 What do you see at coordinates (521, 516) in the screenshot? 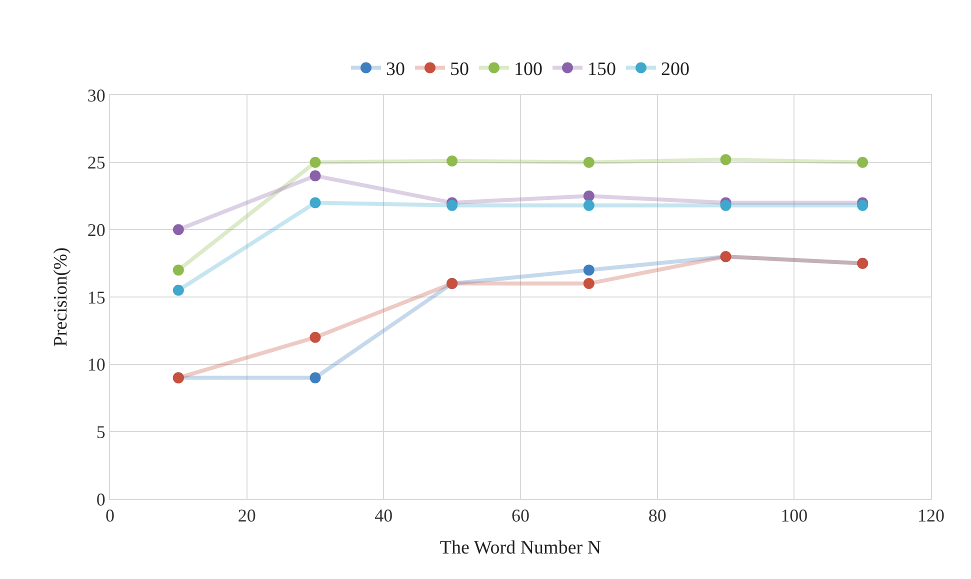
I see `x-tick-label: 60` at bounding box center [521, 516].